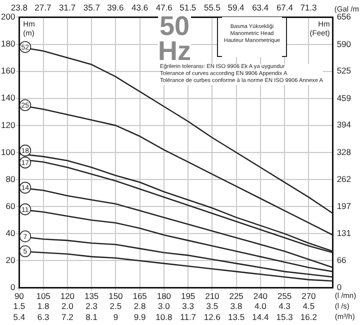  Describe the element at coordinates (309, 317) in the screenshot. I see `text: 16.2` at that location.